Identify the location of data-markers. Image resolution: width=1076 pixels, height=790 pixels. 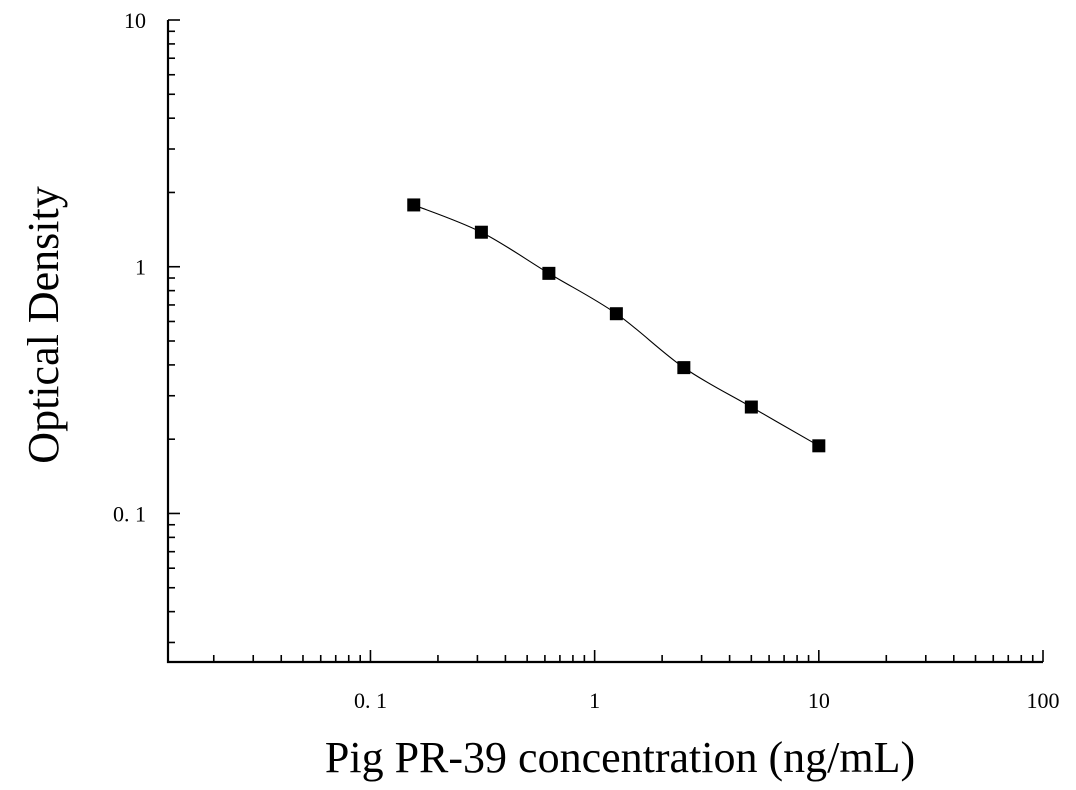
(616, 325).